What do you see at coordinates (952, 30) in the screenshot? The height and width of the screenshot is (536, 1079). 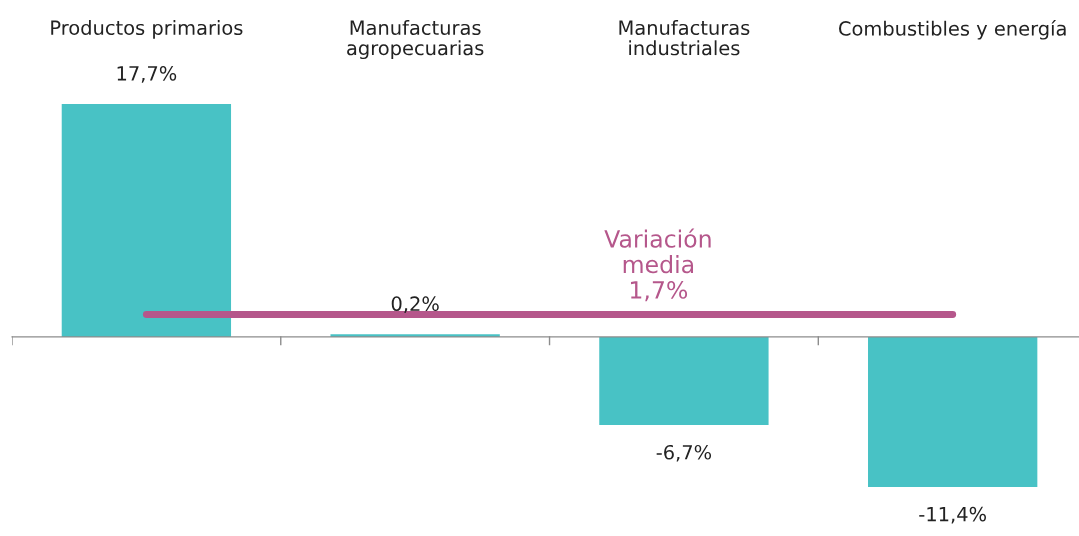 I see `x-tick-label: Combustibles y energía` at bounding box center [952, 30].